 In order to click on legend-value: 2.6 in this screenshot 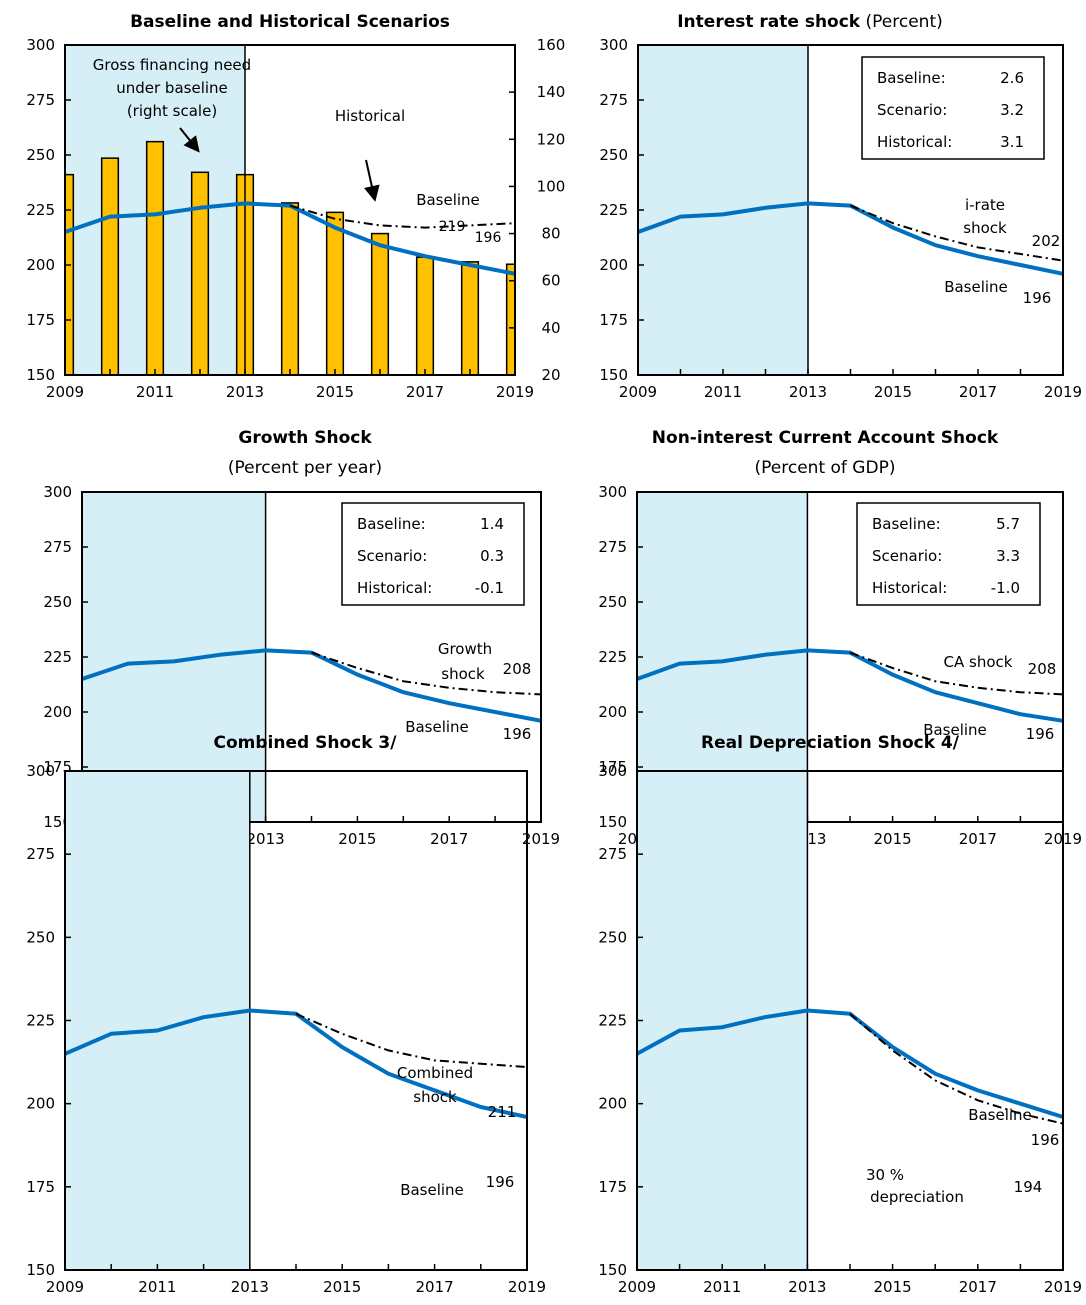, I will do `click(1012, 78)`.